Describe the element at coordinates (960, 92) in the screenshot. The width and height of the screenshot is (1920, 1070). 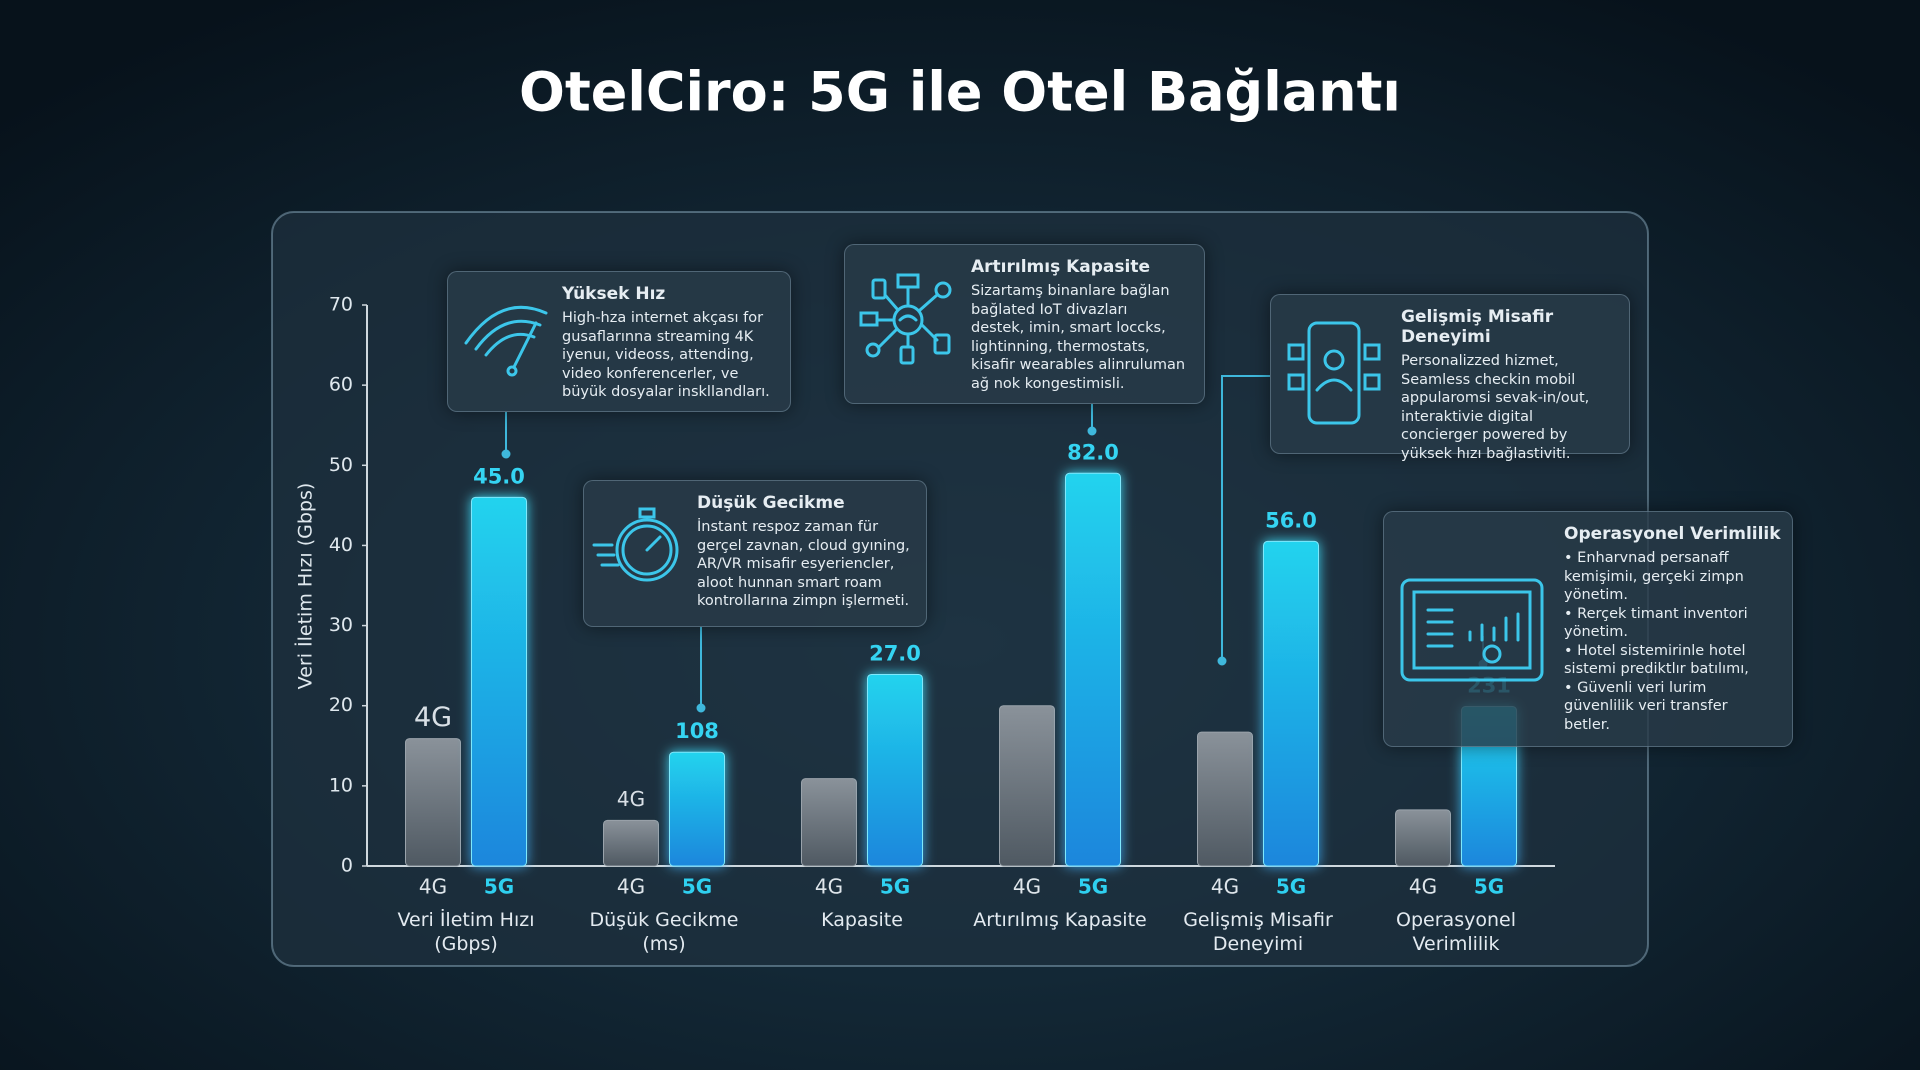
I see `chart-title: OtelCiro: 5G ile Otel Bağlantı` at that location.